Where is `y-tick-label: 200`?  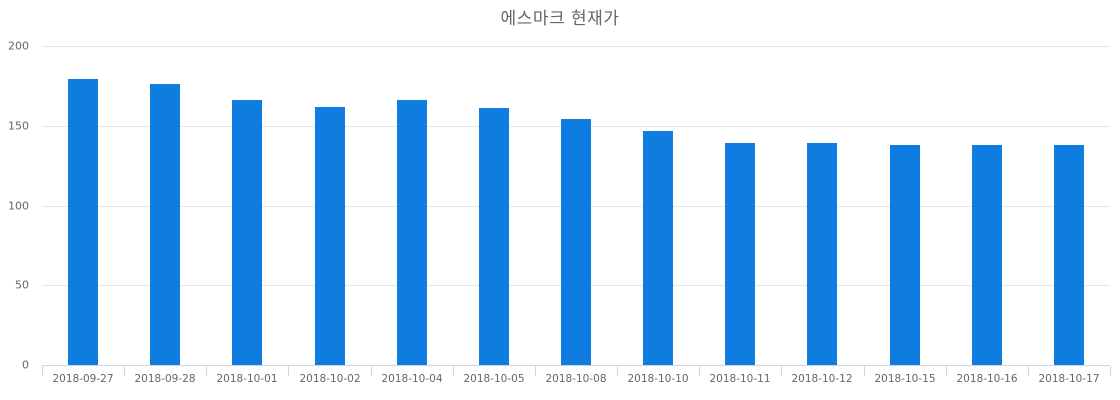
y-tick-label: 200 is located at coordinates (18, 46).